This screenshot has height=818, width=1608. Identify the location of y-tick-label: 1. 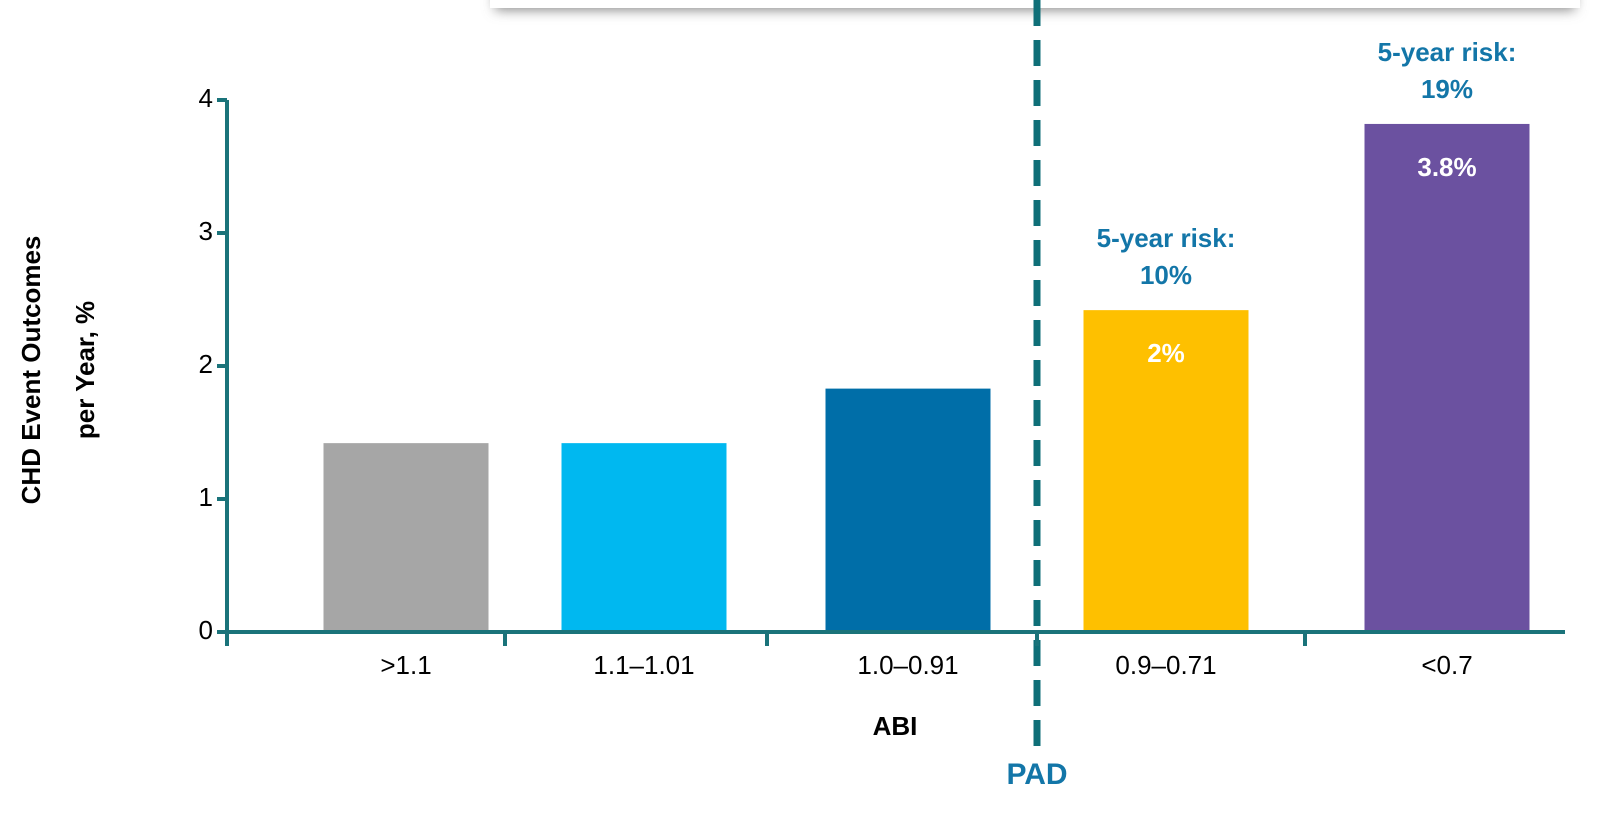
(206, 497).